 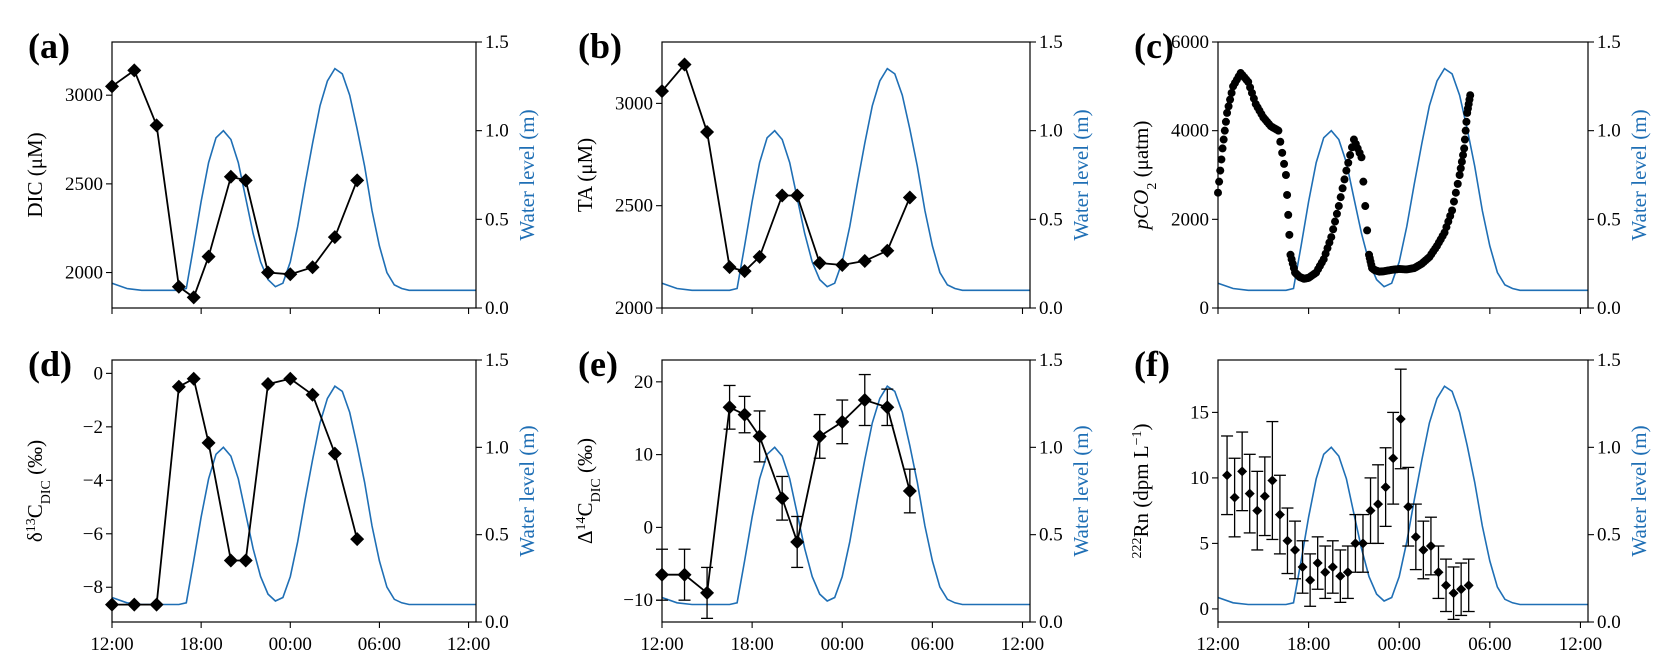 I want to click on y-tick-label: 4000, so click(x=1190, y=131).